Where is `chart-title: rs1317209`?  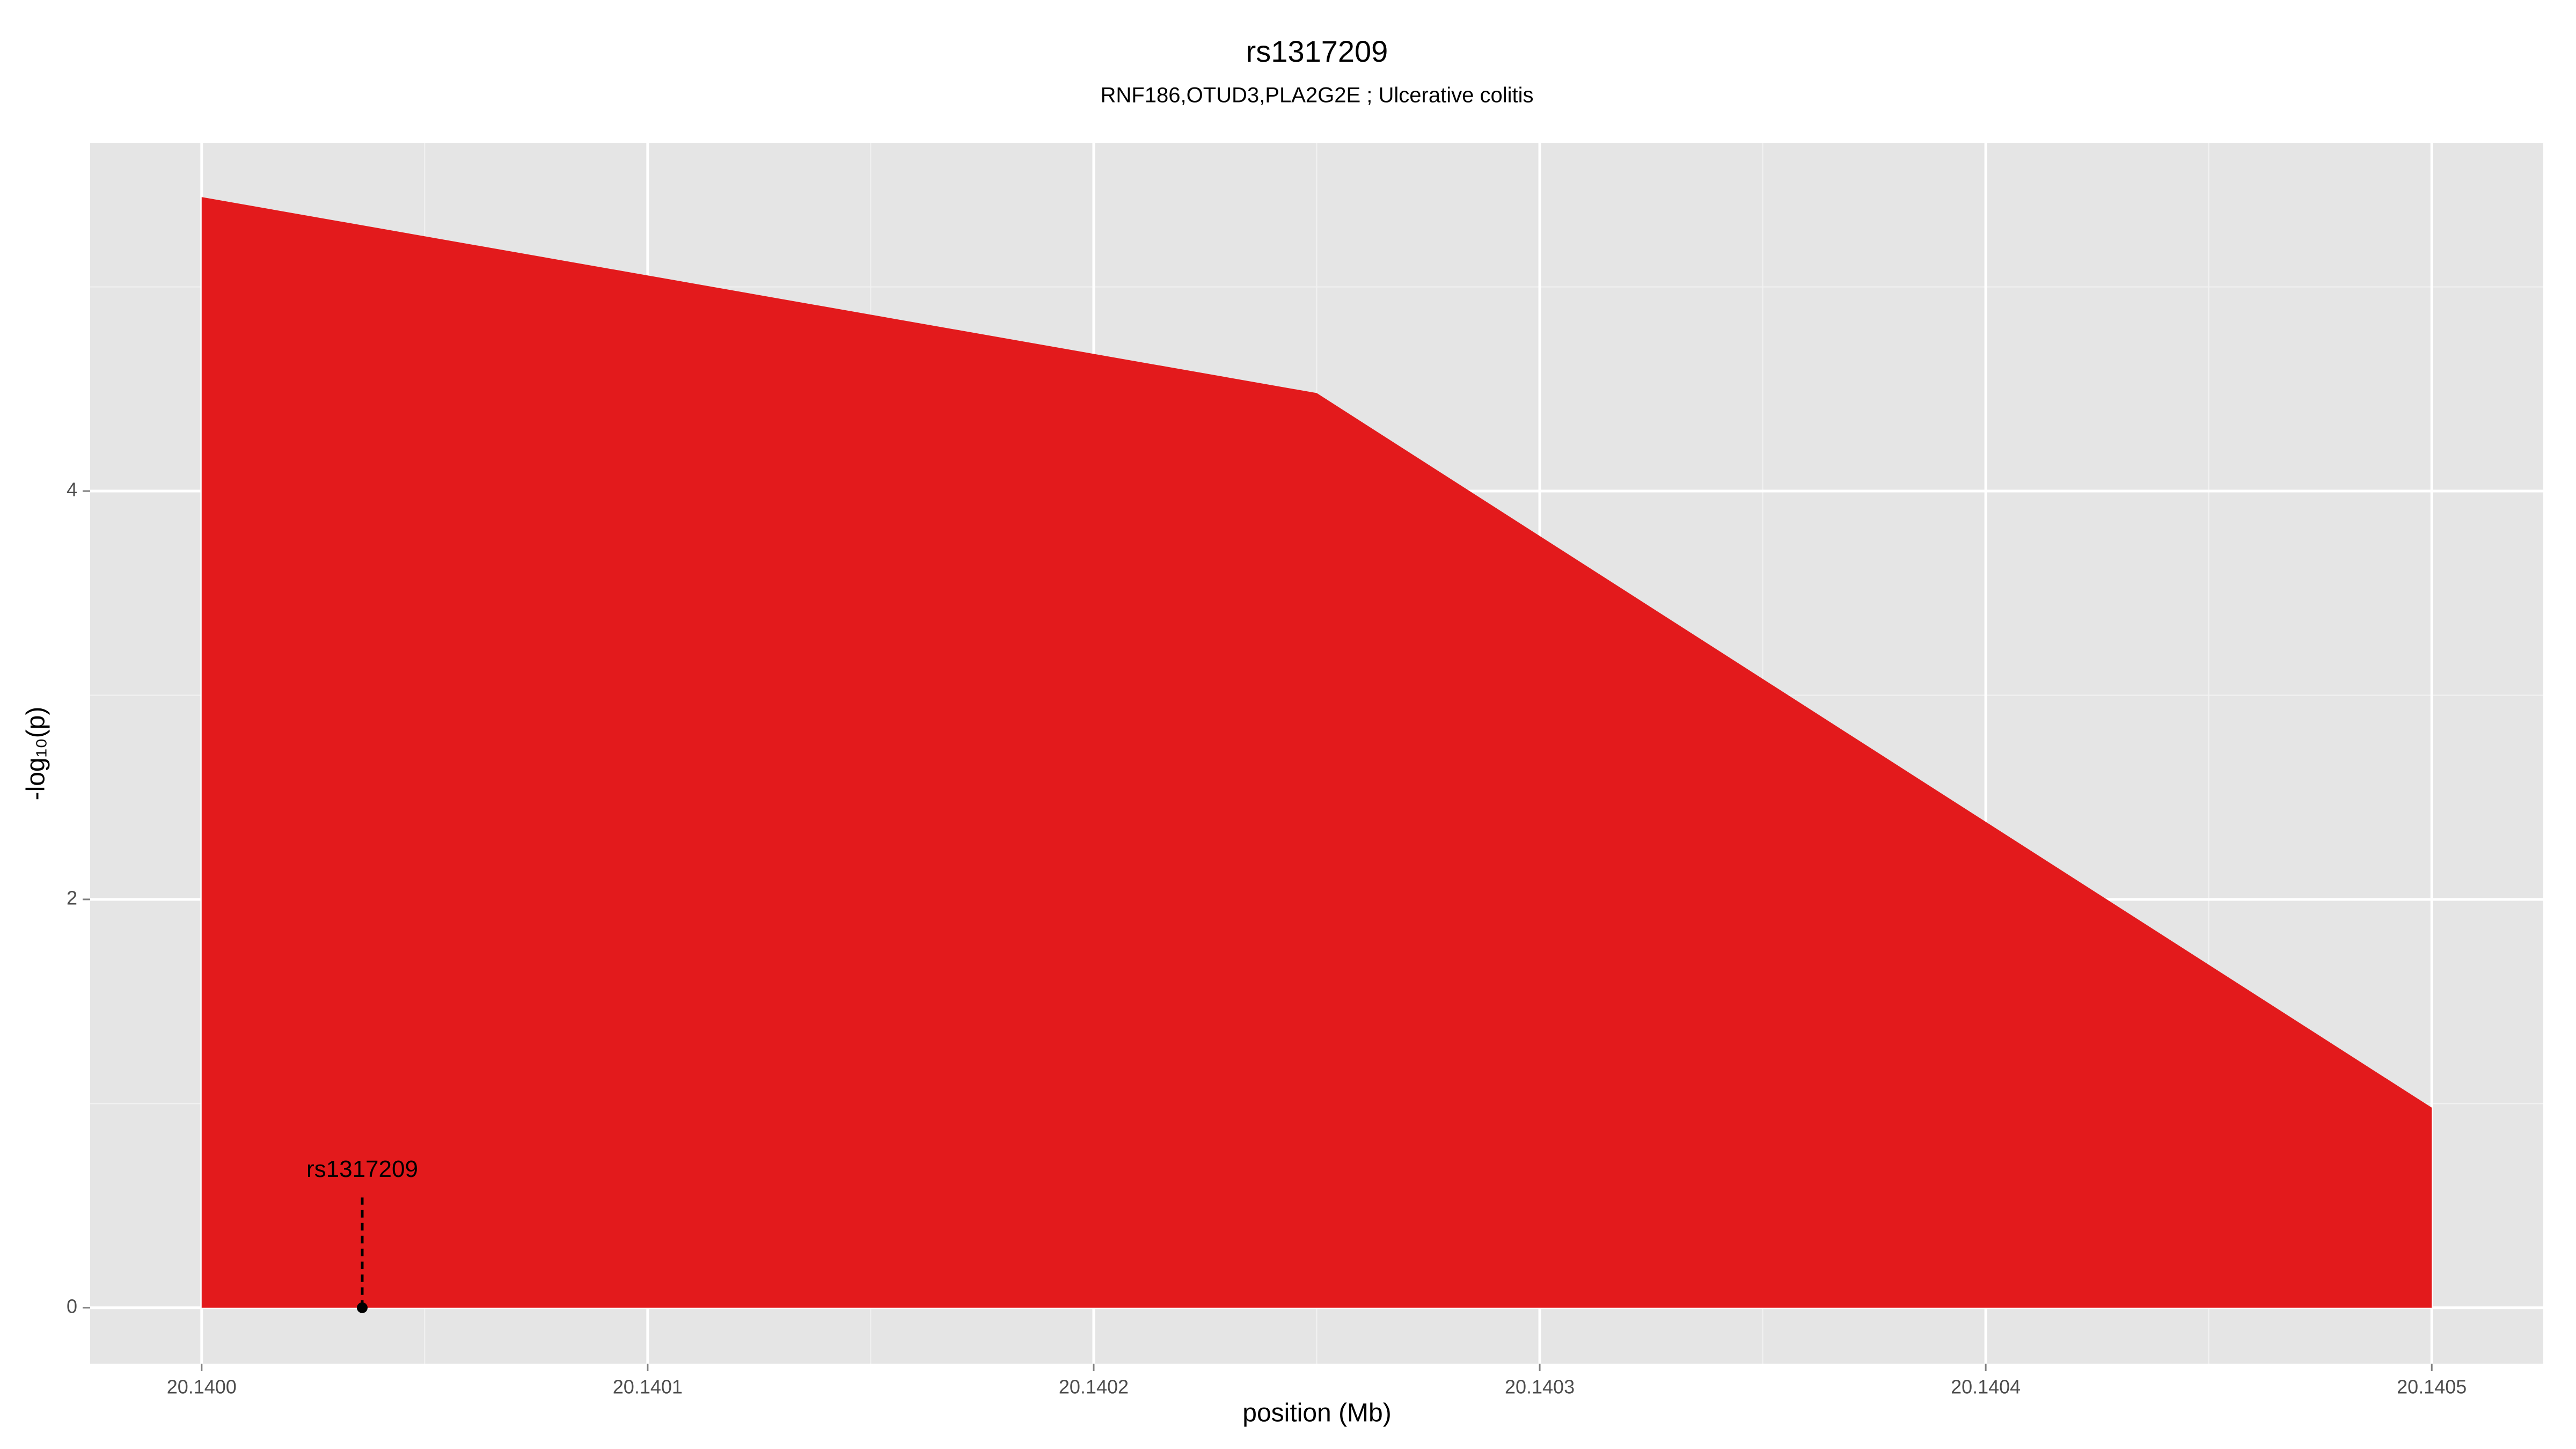 chart-title: rs1317209 is located at coordinates (1317, 51).